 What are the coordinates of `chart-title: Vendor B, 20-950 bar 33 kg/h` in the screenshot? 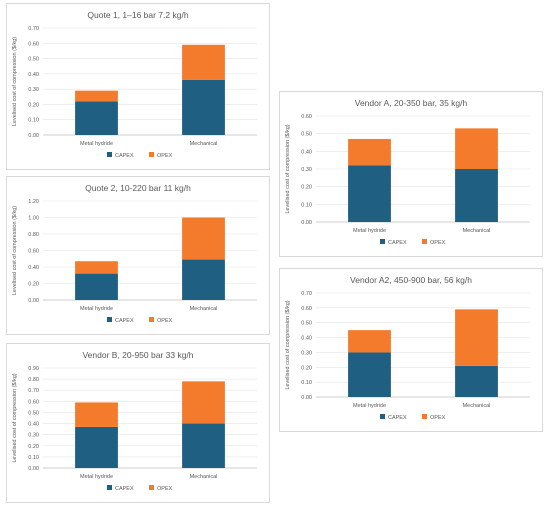 It's located at (137, 355).